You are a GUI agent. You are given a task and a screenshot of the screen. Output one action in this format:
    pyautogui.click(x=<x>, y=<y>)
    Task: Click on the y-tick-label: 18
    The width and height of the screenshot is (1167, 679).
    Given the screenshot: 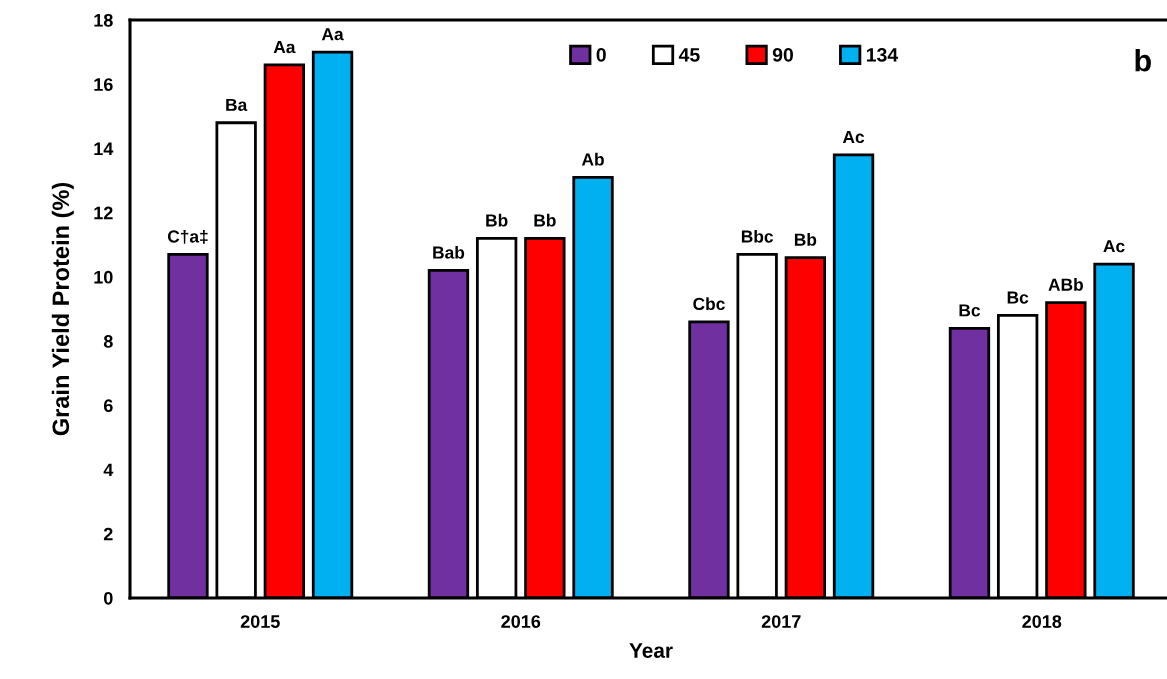 What is the action you would take?
    pyautogui.click(x=103, y=20)
    